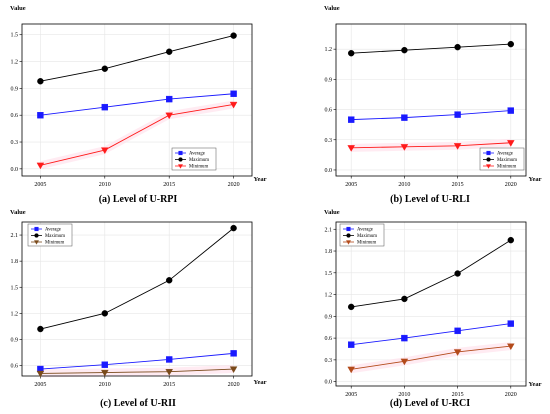 The image size is (550, 414). What do you see at coordinates (329, 230) in the screenshot?
I see `y-tick-label: 2.1` at bounding box center [329, 230].